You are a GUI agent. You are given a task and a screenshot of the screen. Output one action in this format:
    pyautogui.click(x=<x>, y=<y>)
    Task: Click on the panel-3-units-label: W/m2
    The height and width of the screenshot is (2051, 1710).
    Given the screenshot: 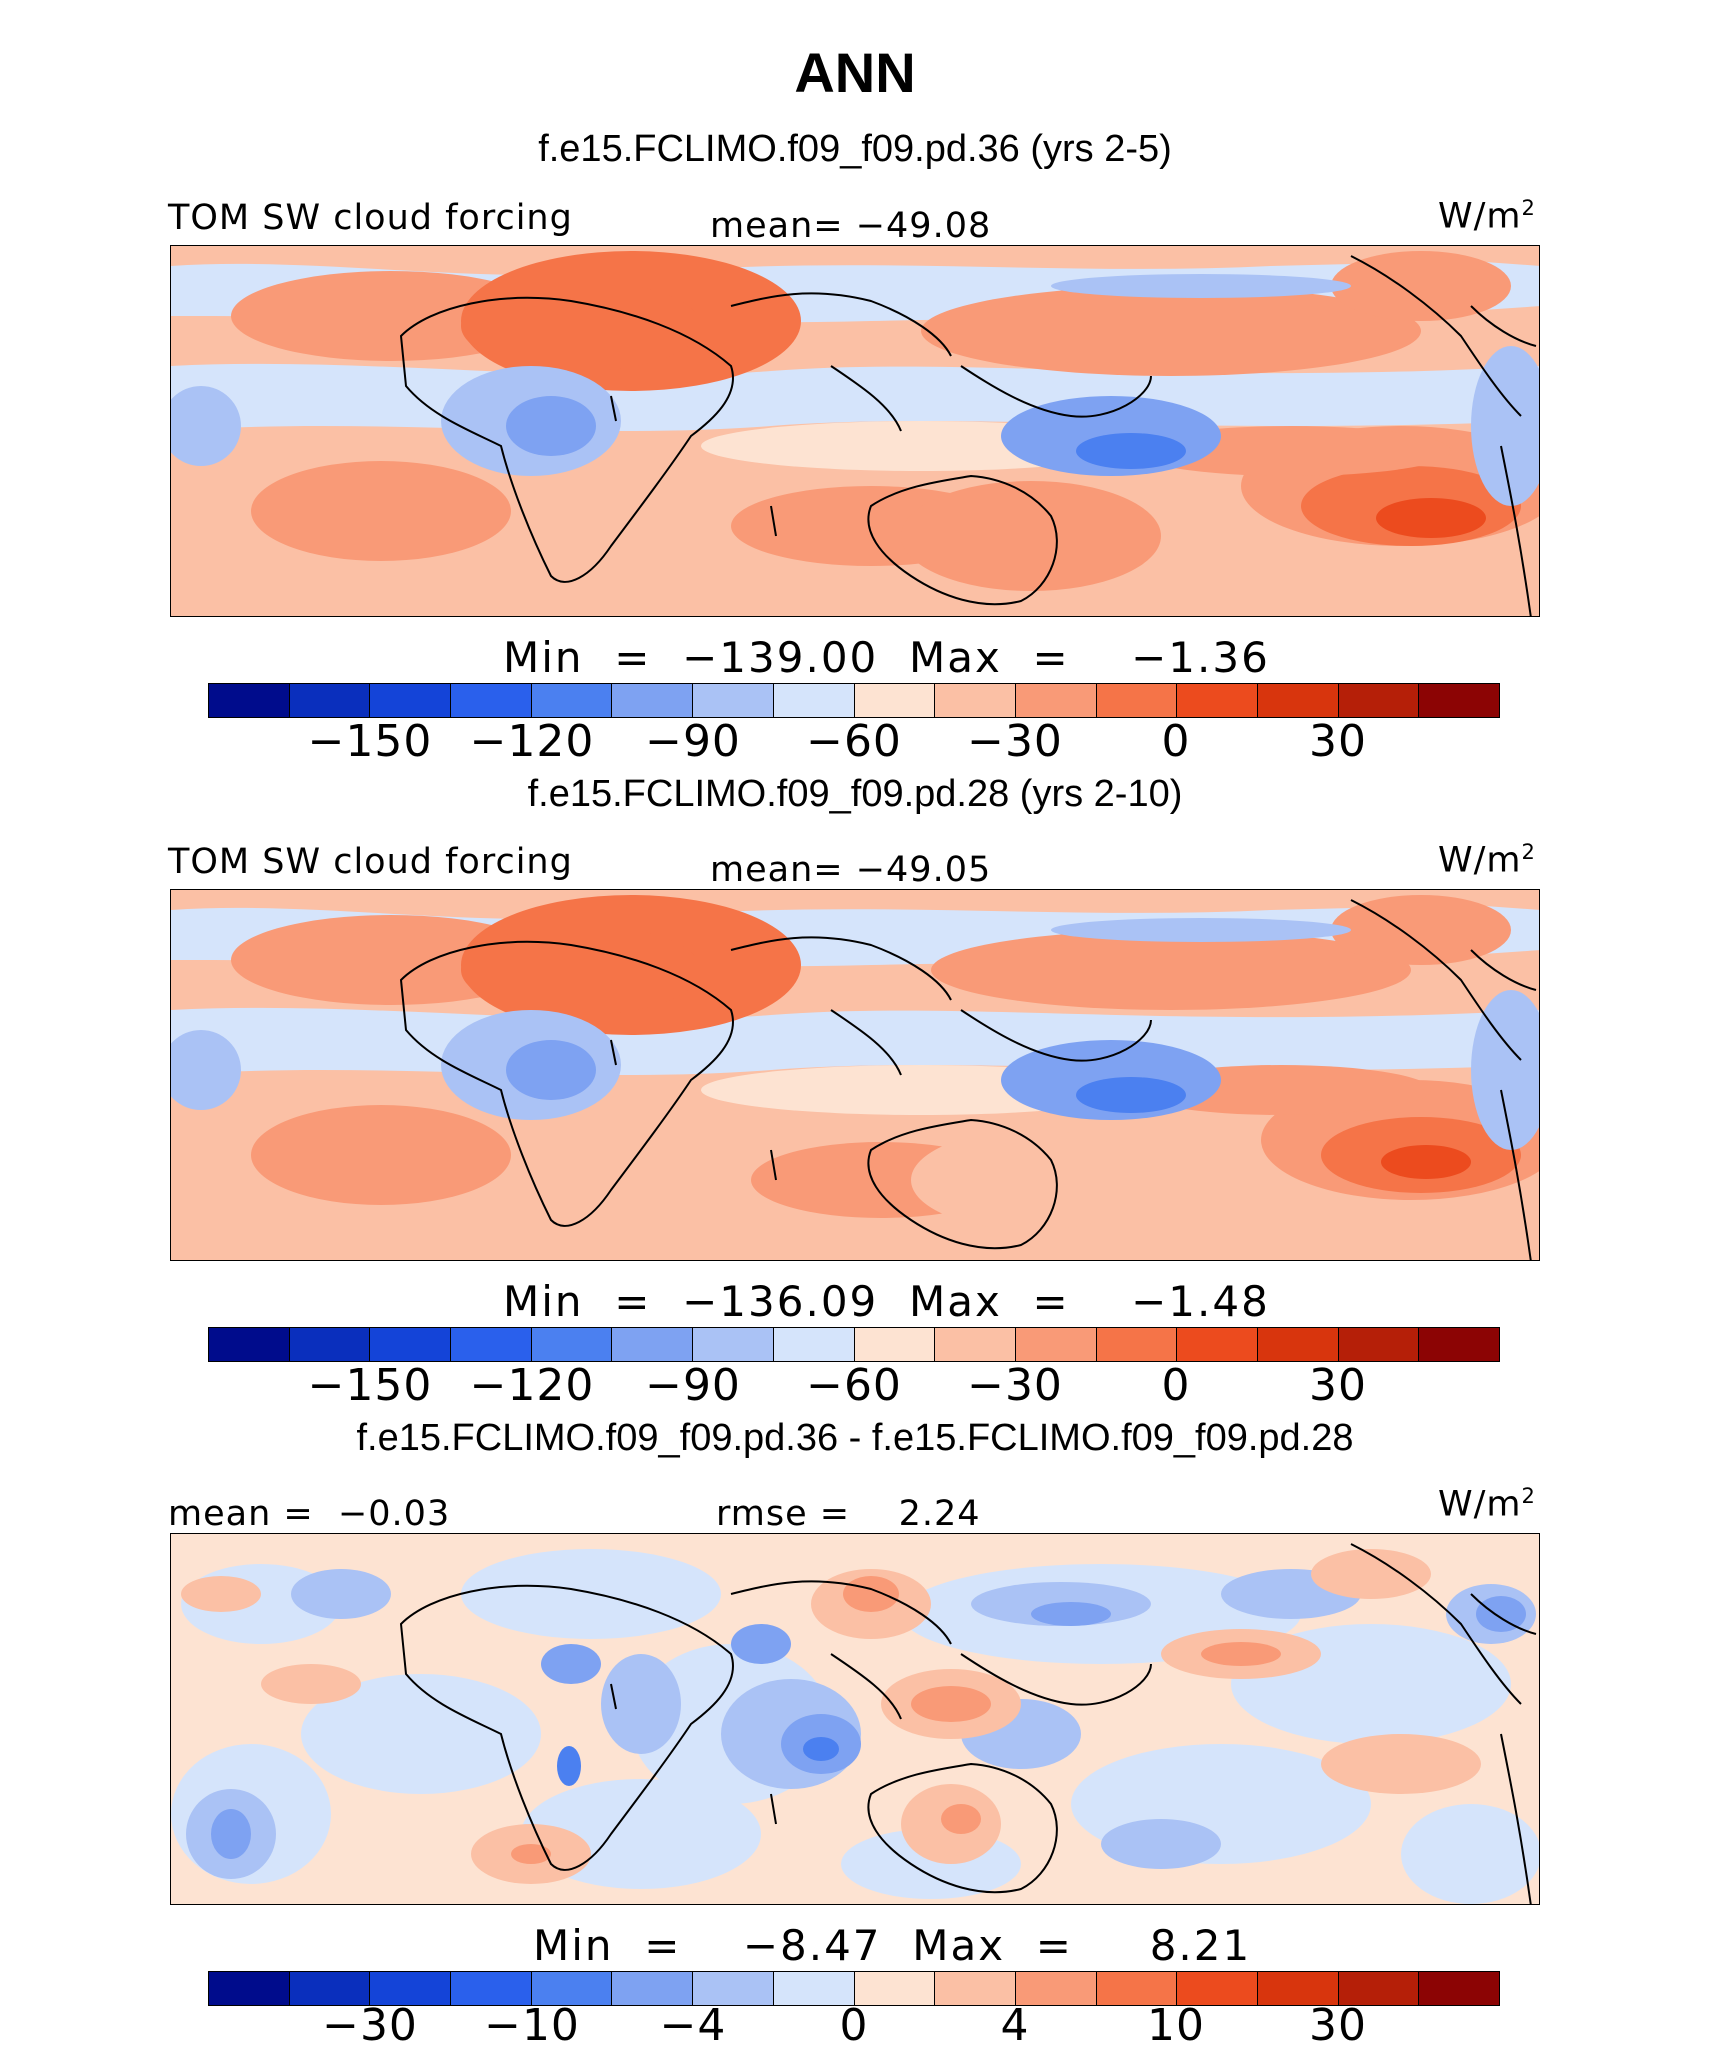 What is the action you would take?
    pyautogui.click(x=1487, y=1504)
    